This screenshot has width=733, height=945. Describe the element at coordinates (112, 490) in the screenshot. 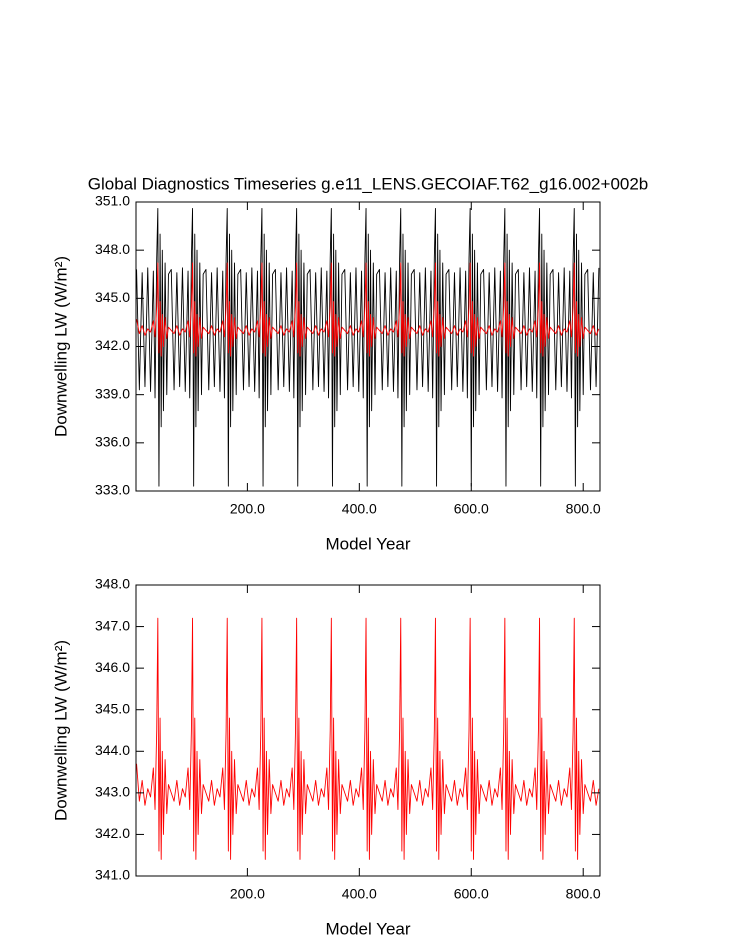

I see `y-tick-label: 333.0` at that location.